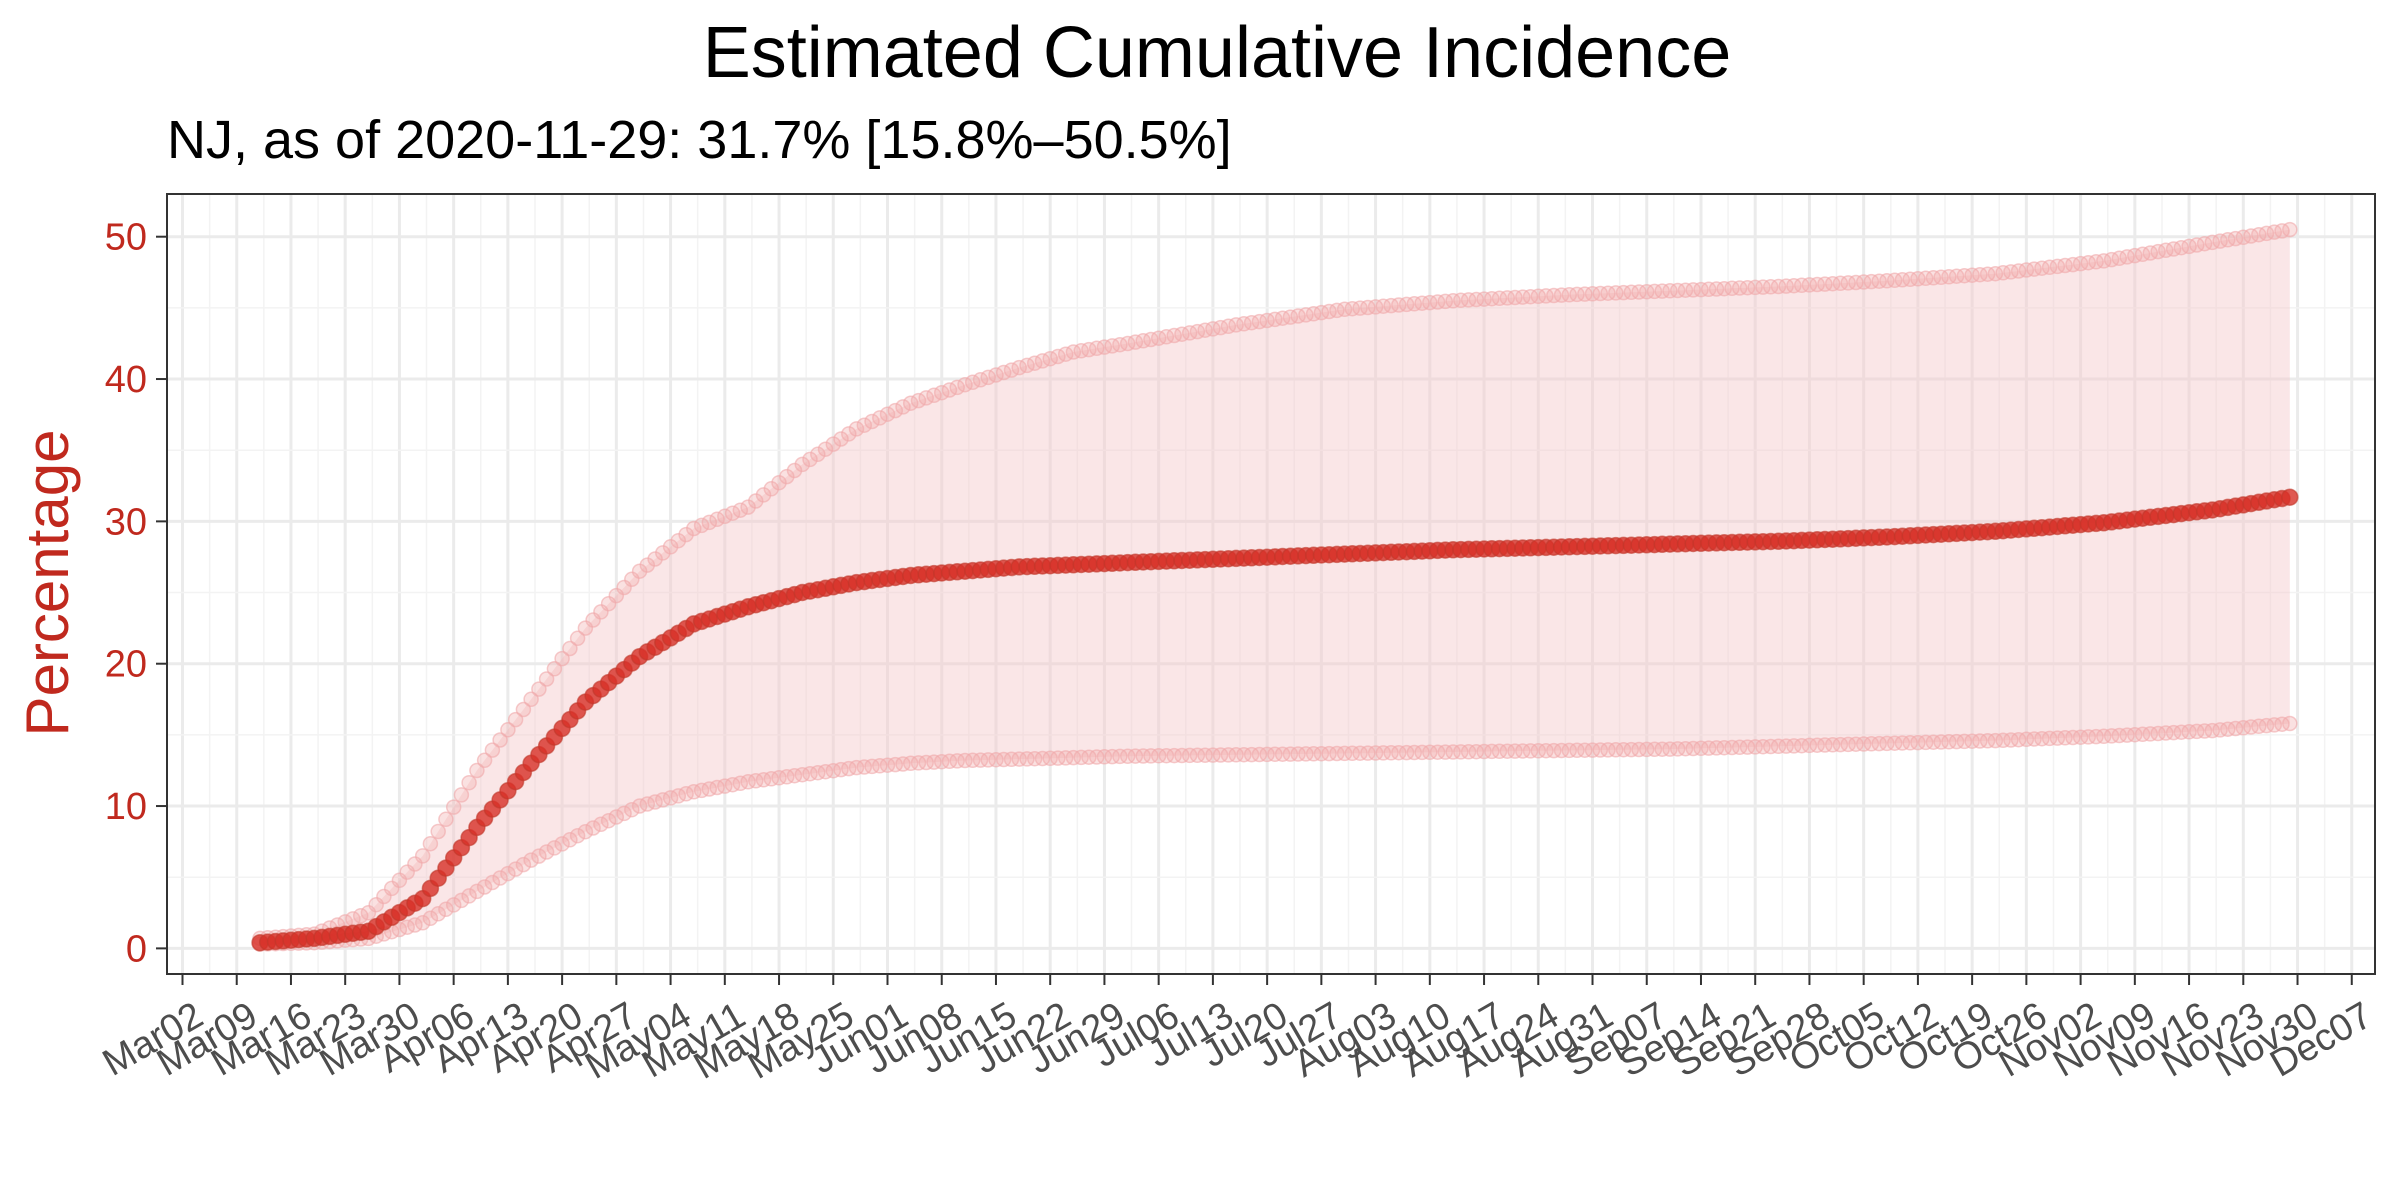  Describe the element at coordinates (126, 665) in the screenshot. I see `y-tick-label: 20` at that location.